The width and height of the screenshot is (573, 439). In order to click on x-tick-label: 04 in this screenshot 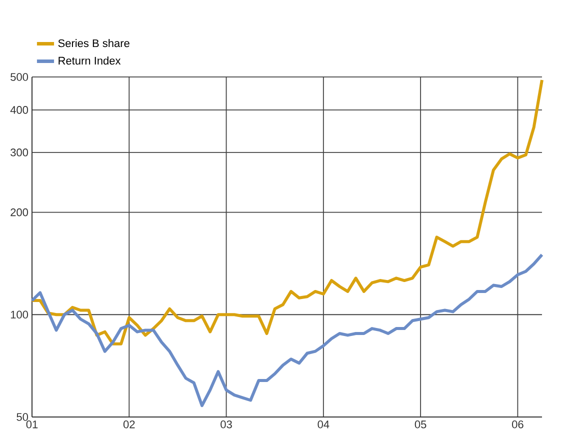, I will do `click(324, 424)`.